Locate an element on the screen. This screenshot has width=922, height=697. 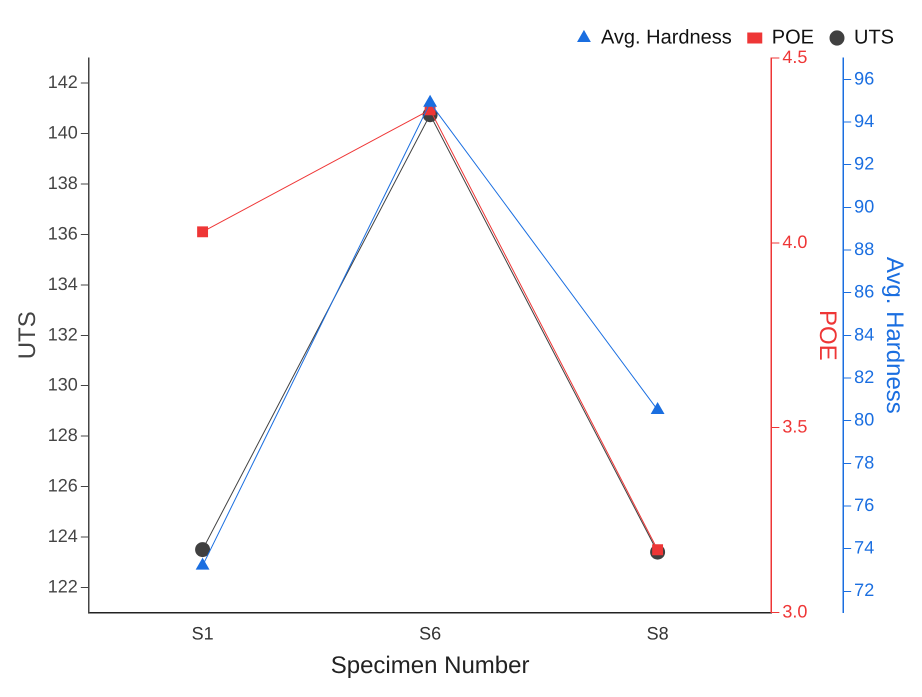
legend-label: POE is located at coordinates (793, 37).